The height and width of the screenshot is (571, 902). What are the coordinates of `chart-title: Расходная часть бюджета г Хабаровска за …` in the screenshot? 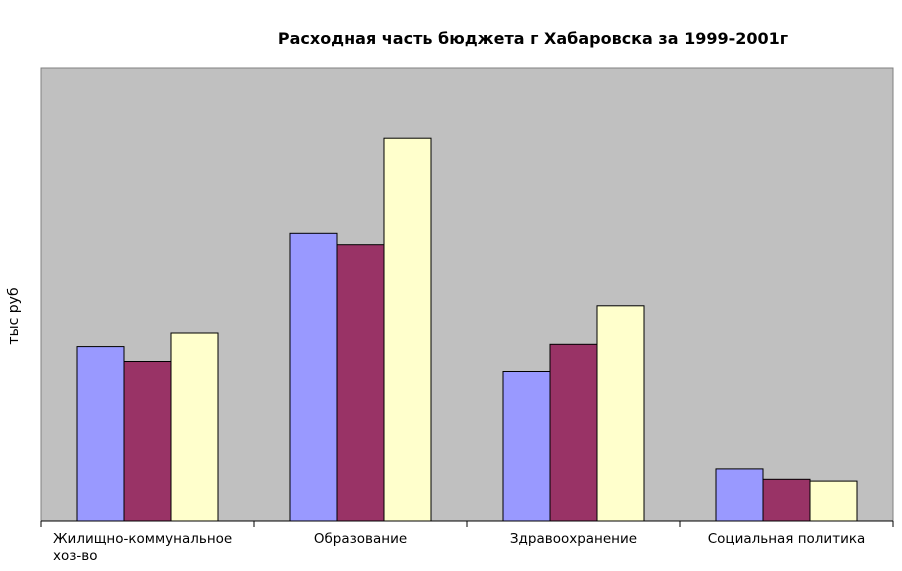 It's located at (533, 38).